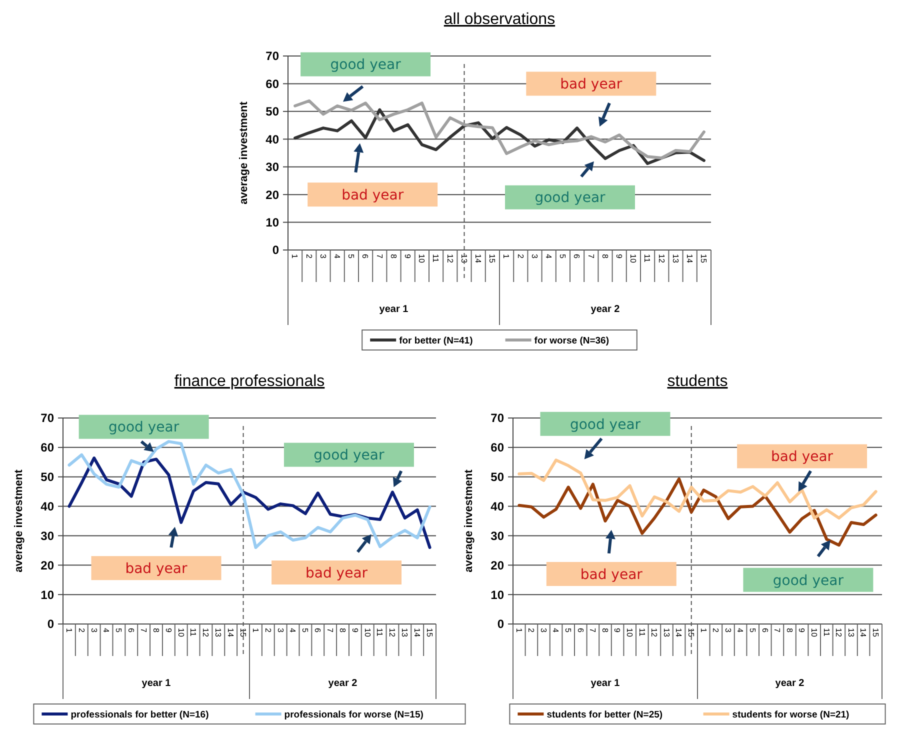 This screenshot has height=733, width=902. I want to click on legend-label: students for worse (N=21), so click(791, 714).